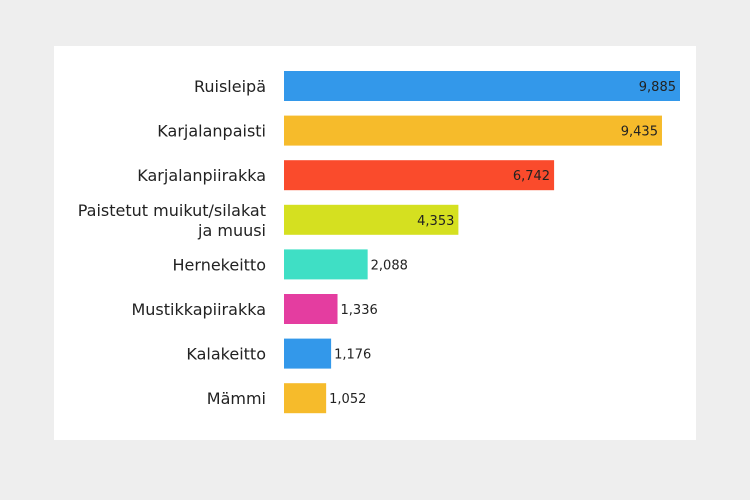 This screenshot has height=500, width=750. I want to click on bar-value-label-4: 4,353, so click(435, 221).